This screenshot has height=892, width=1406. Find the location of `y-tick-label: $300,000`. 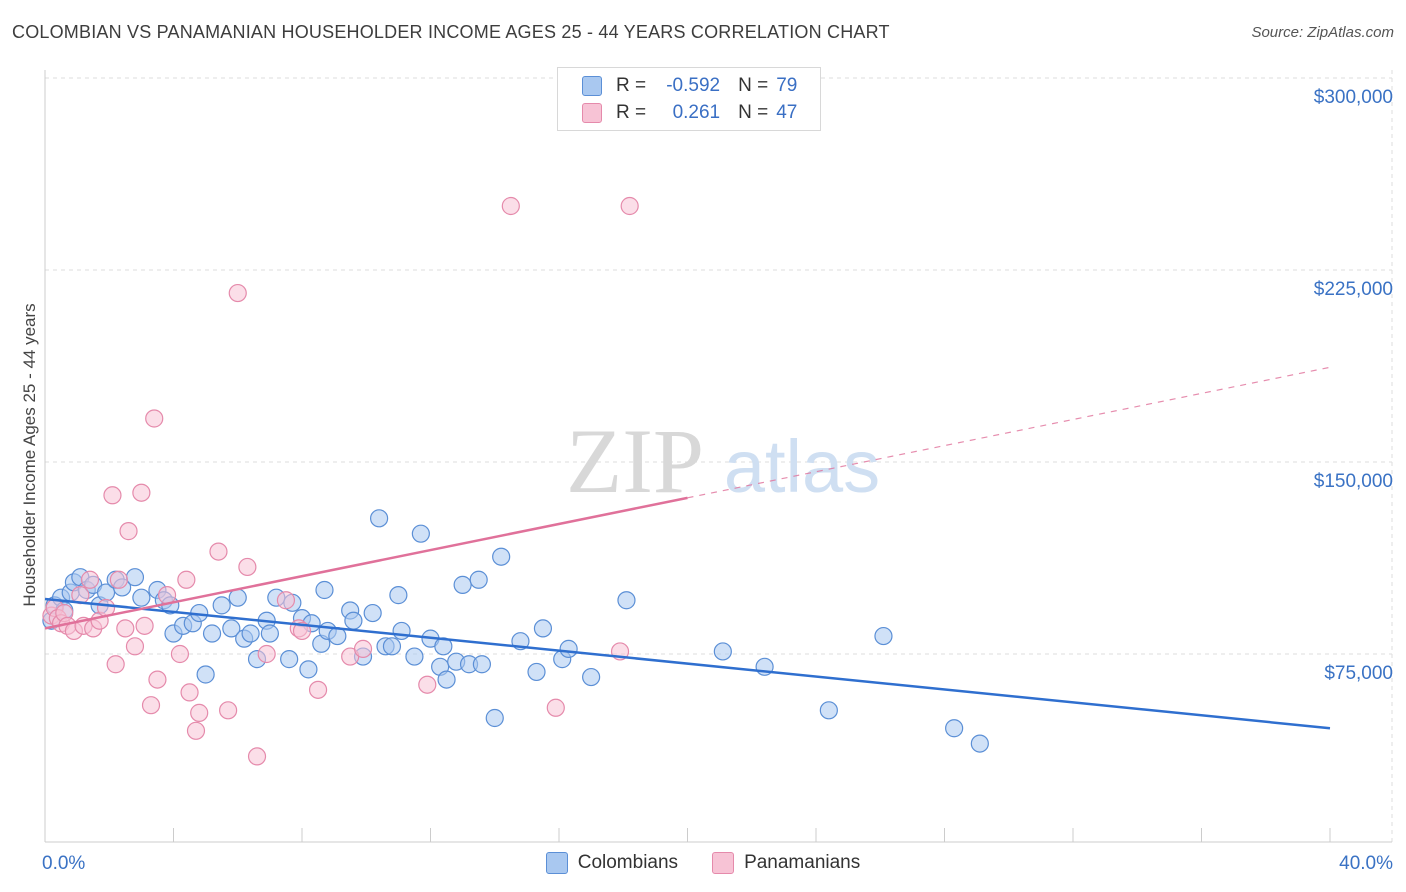

y-tick-label: $300,000 is located at coordinates (1353, 97).